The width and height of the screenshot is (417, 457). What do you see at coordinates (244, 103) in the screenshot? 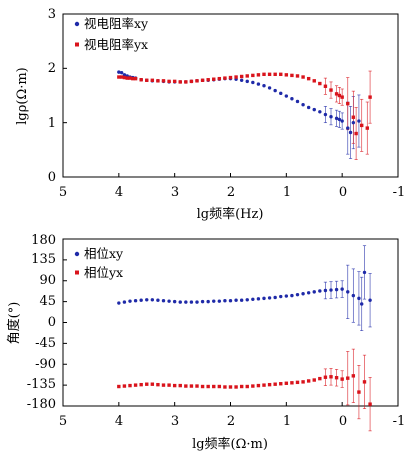
I see `resistivity-data-points` at bounding box center [244, 103].